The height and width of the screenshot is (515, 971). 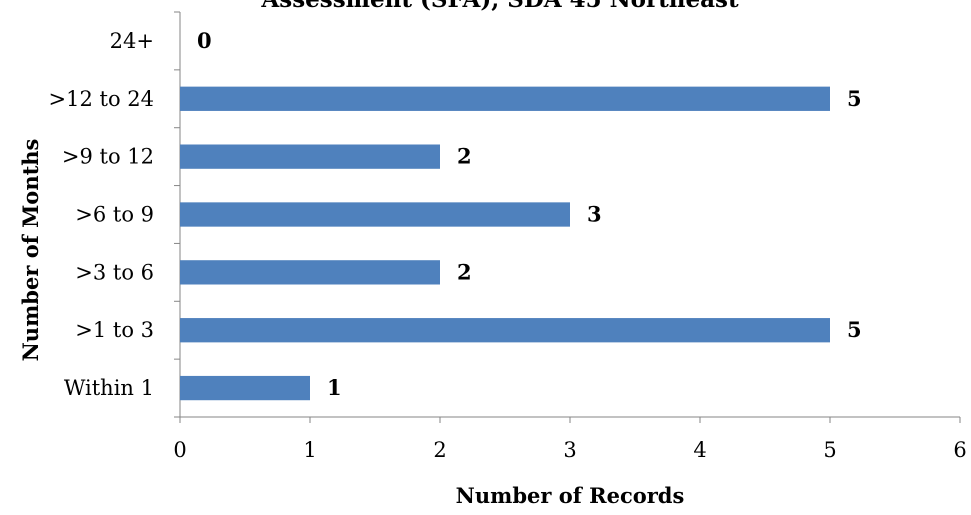 What do you see at coordinates (132, 41) in the screenshot?
I see `y-tick-label: 24+` at bounding box center [132, 41].